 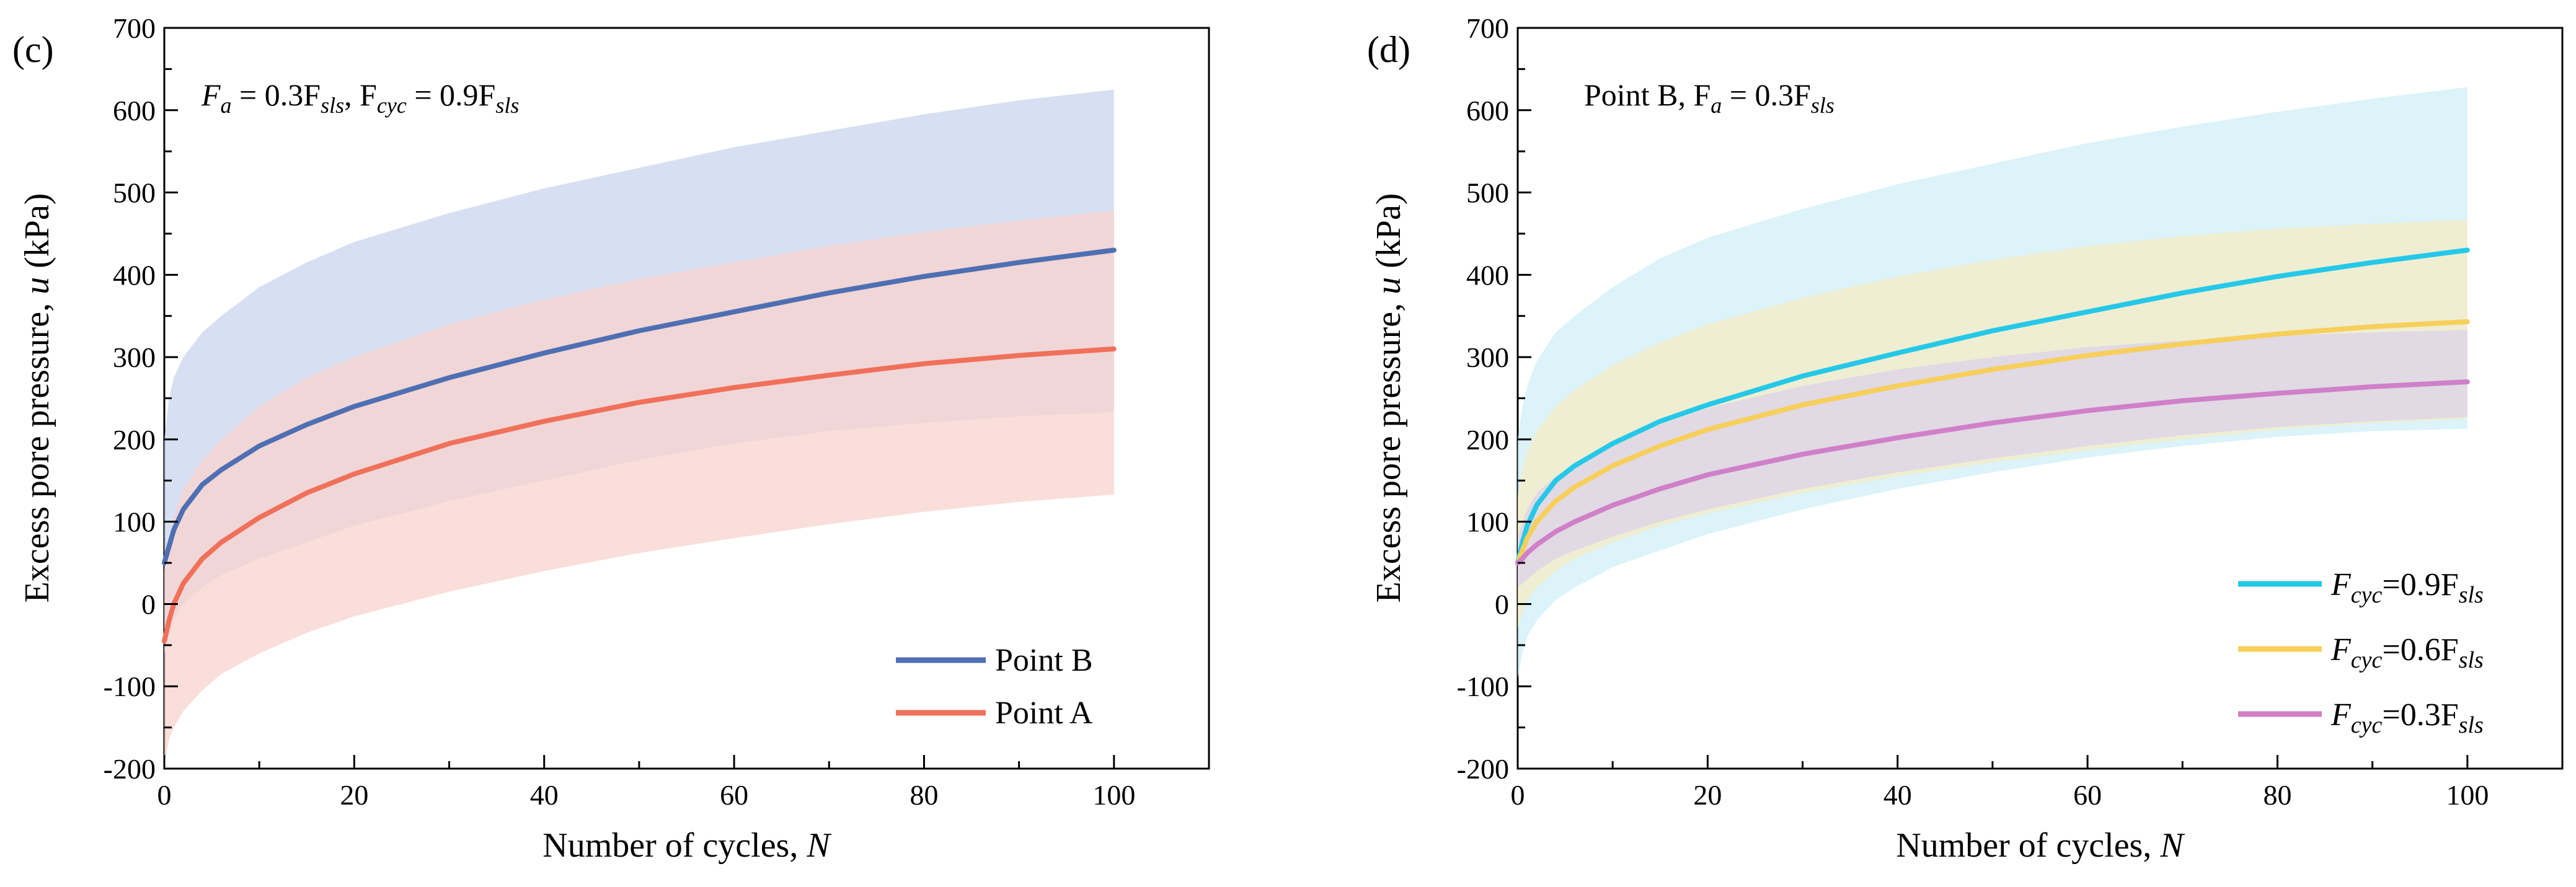 I want to click on x-tick-label-c-0: 0, so click(x=164, y=795).